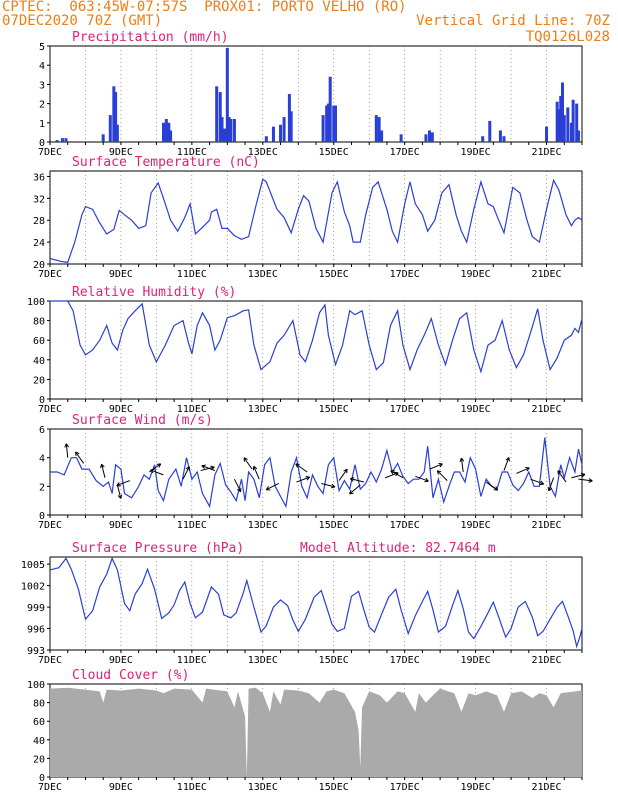  I want to click on series-line, so click(316, 337).